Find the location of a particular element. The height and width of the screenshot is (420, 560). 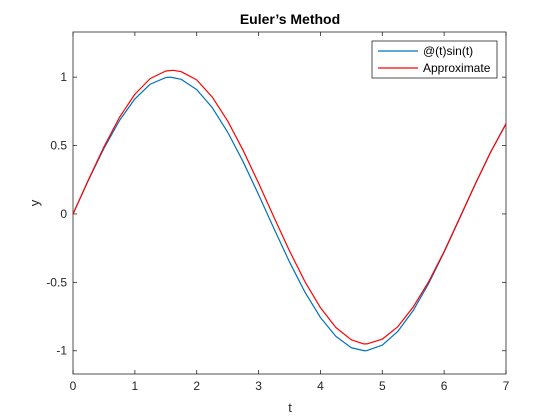

legend-box is located at coordinates (434, 59).